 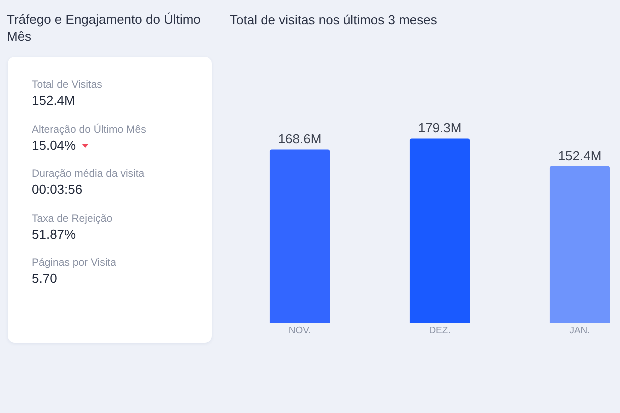 What do you see at coordinates (440, 331) in the screenshot?
I see `x-tick-label: DEZ.` at bounding box center [440, 331].